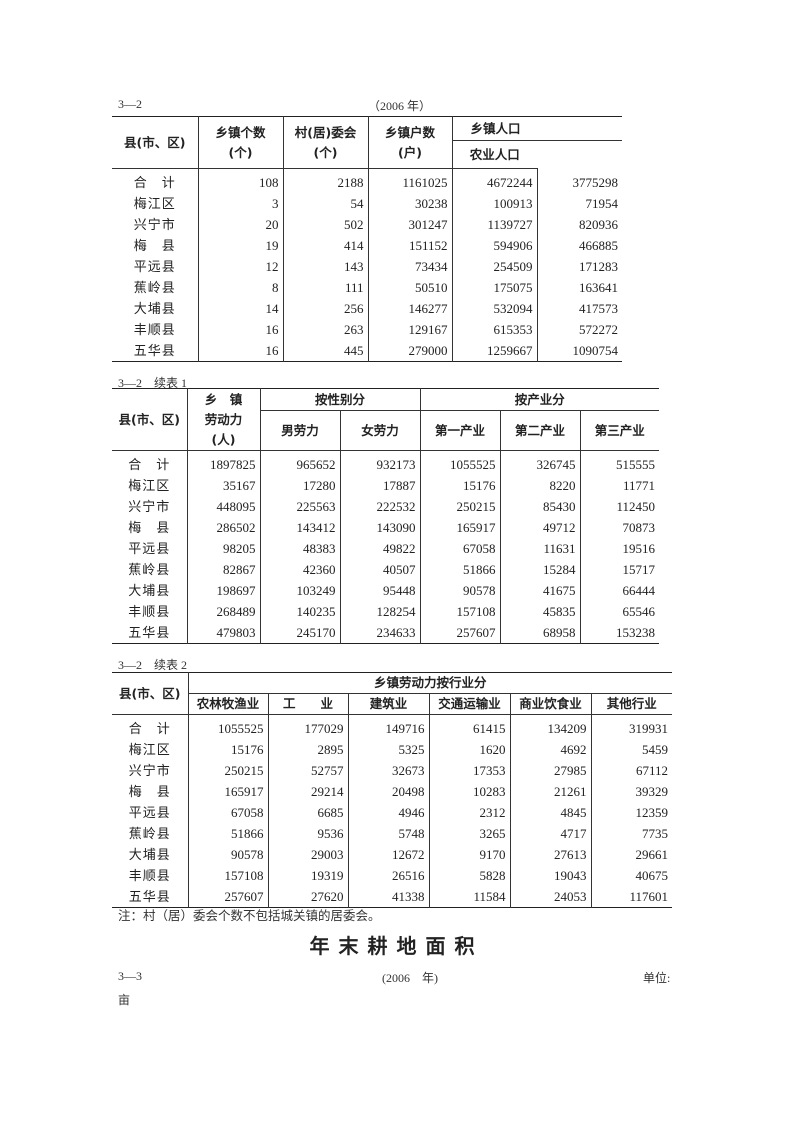 The width and height of the screenshot is (793, 1122). What do you see at coordinates (579, 308) in the screenshot?
I see `table-cell: 417573` at bounding box center [579, 308].